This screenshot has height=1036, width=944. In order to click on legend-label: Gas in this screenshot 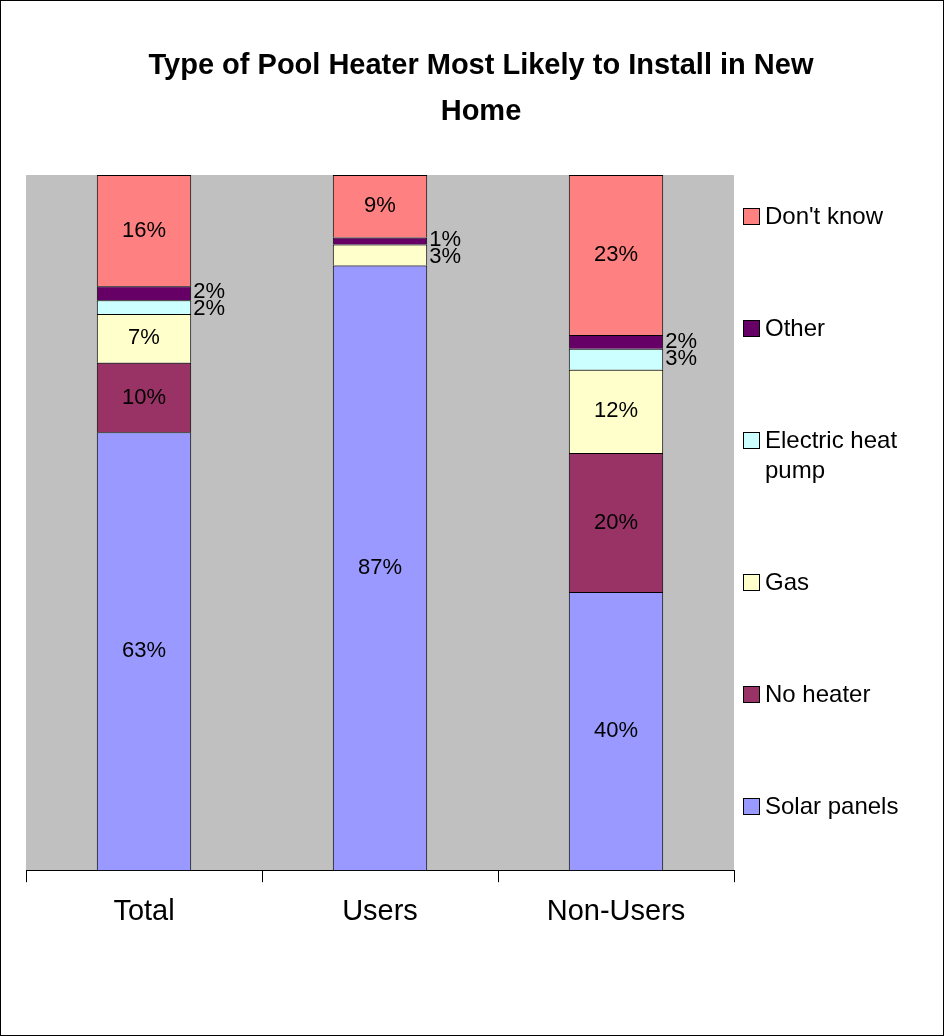, I will do `click(787, 582)`.